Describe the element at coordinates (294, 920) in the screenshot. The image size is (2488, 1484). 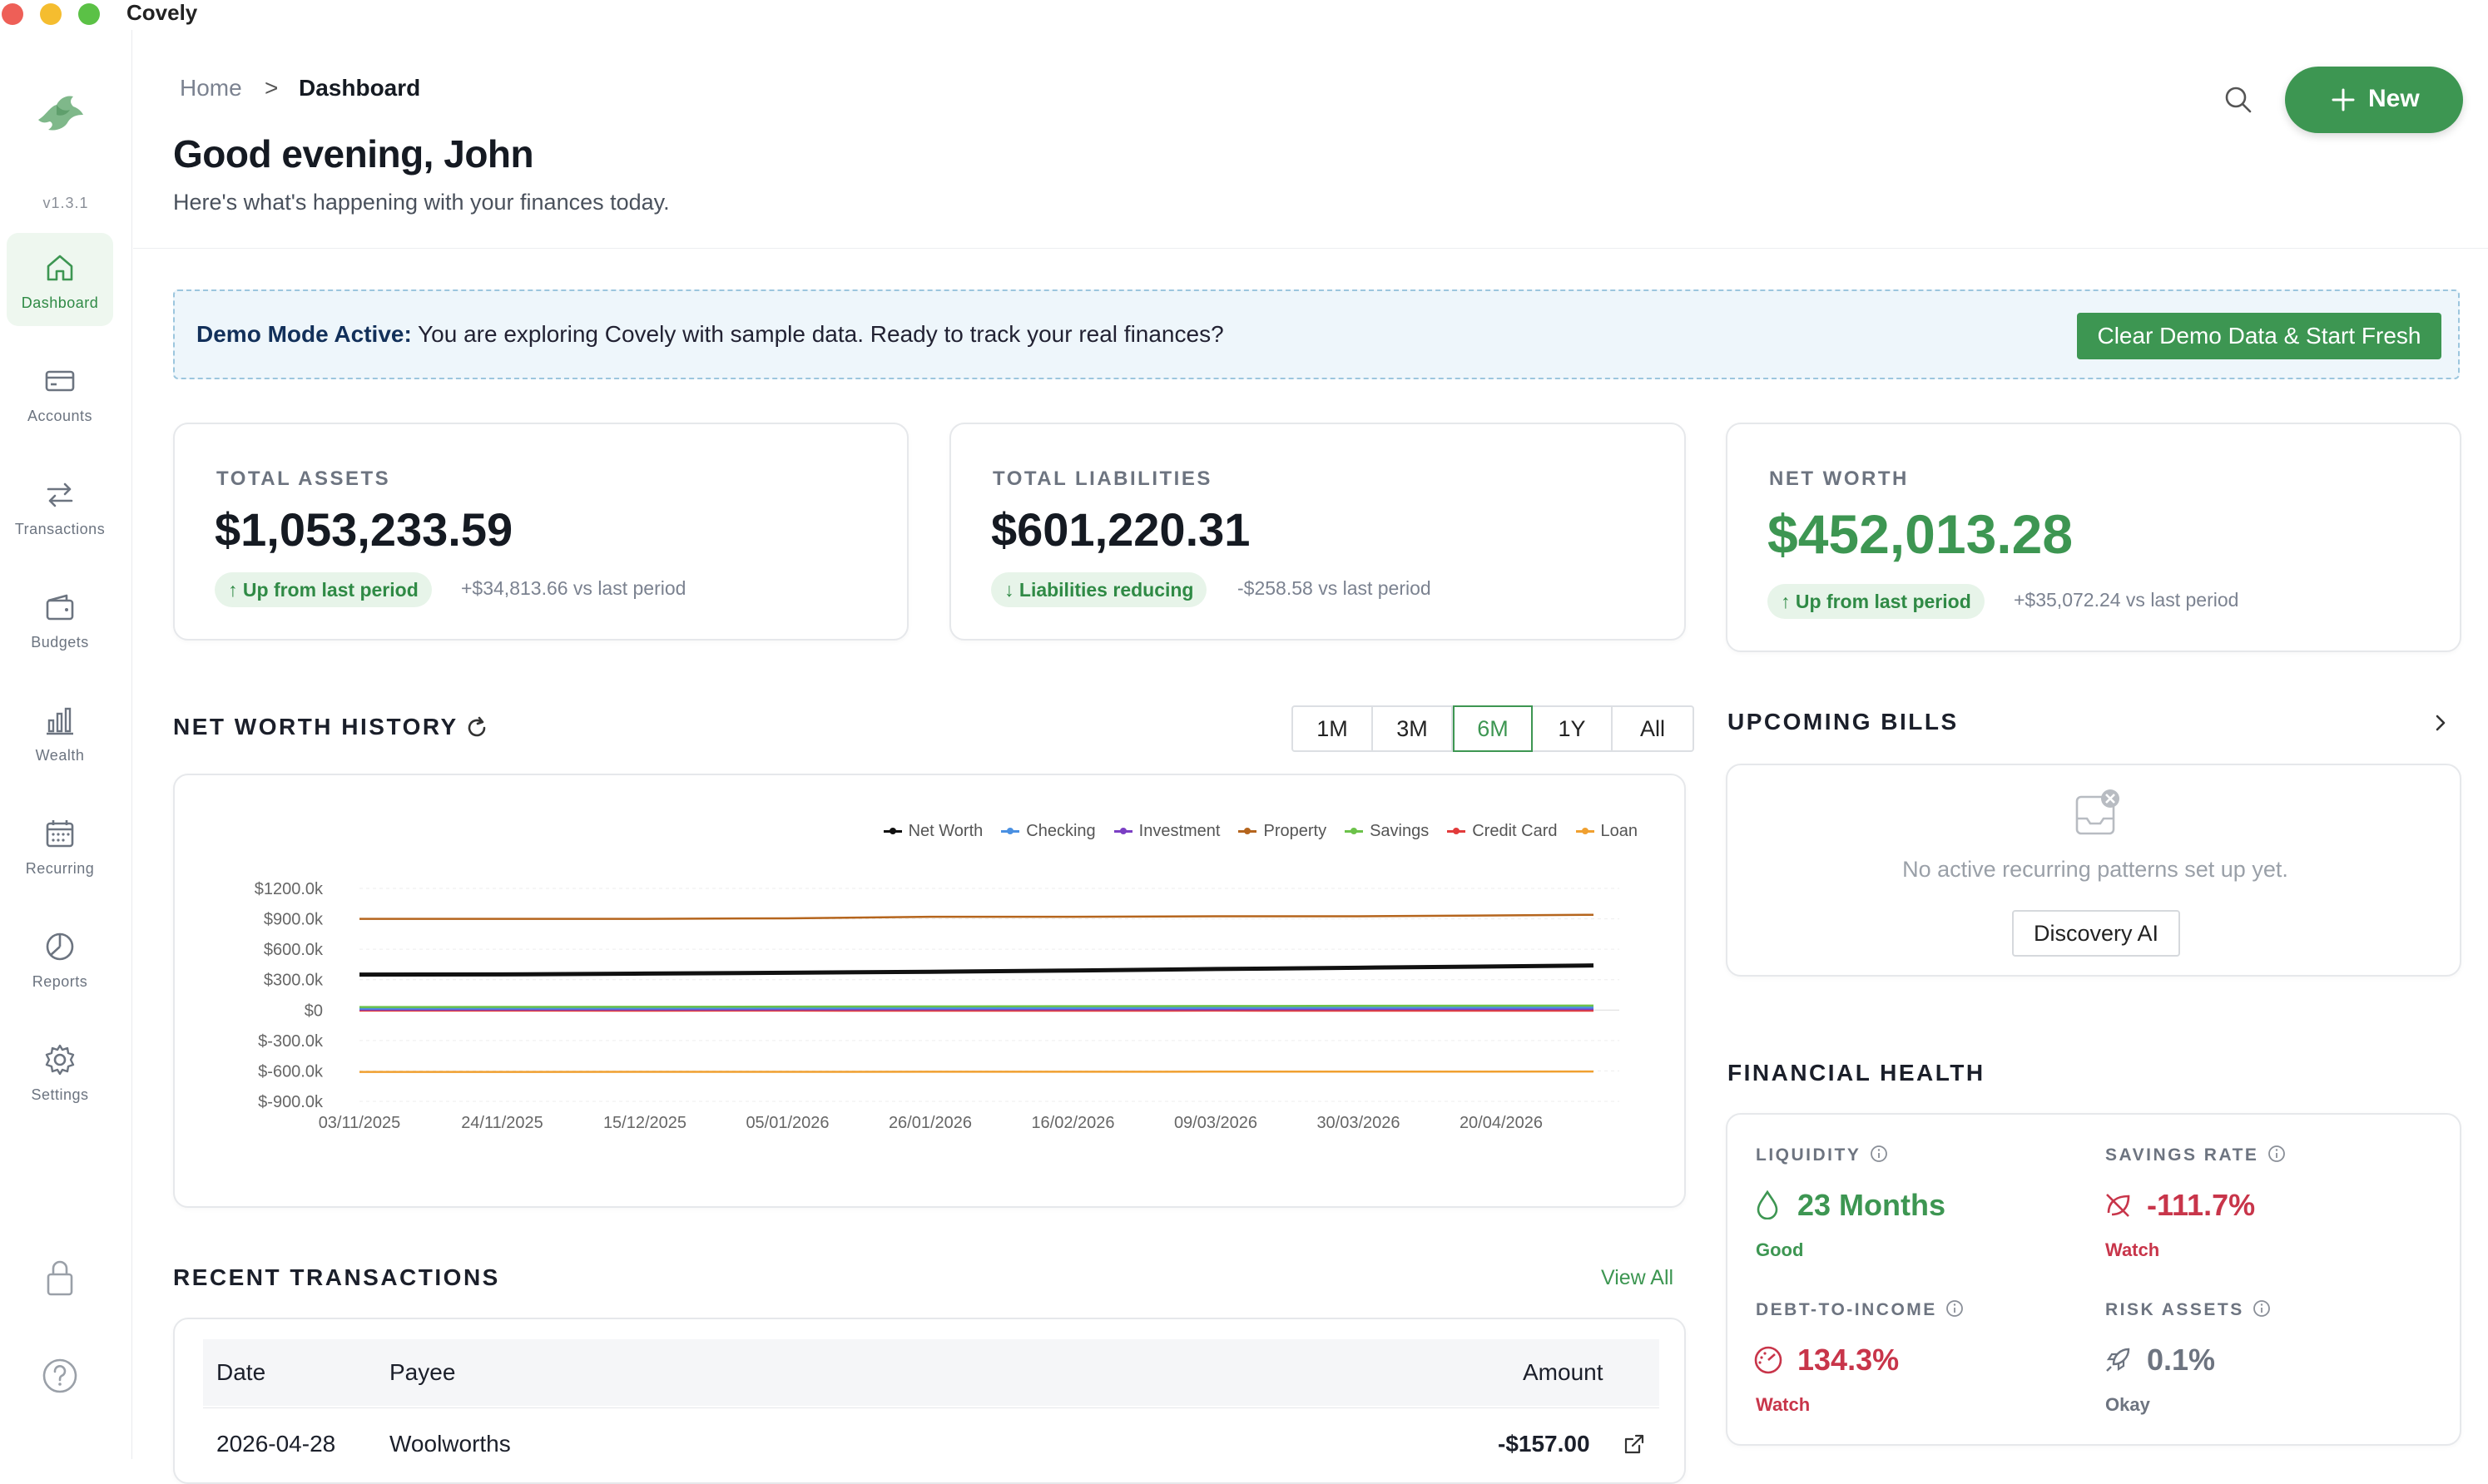
I see `y-tick-label: $900.0k` at that location.